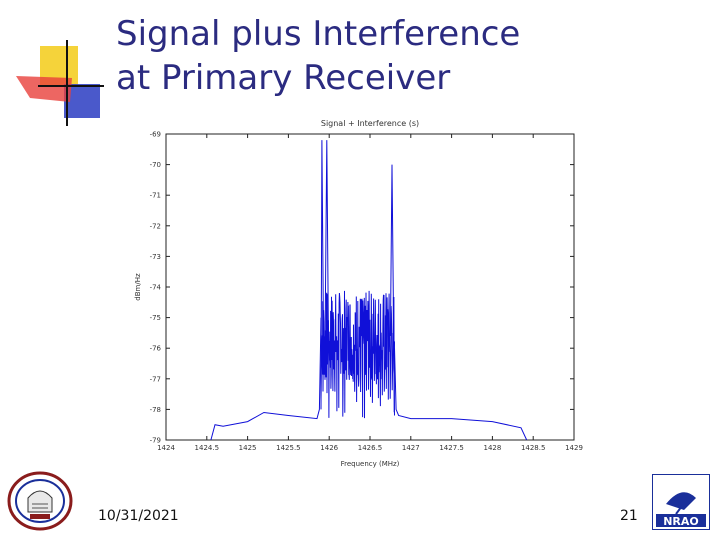 The width and height of the screenshot is (720, 540). Describe the element at coordinates (44, 89) in the screenshot. I see `deco-red-swoosh` at that location.